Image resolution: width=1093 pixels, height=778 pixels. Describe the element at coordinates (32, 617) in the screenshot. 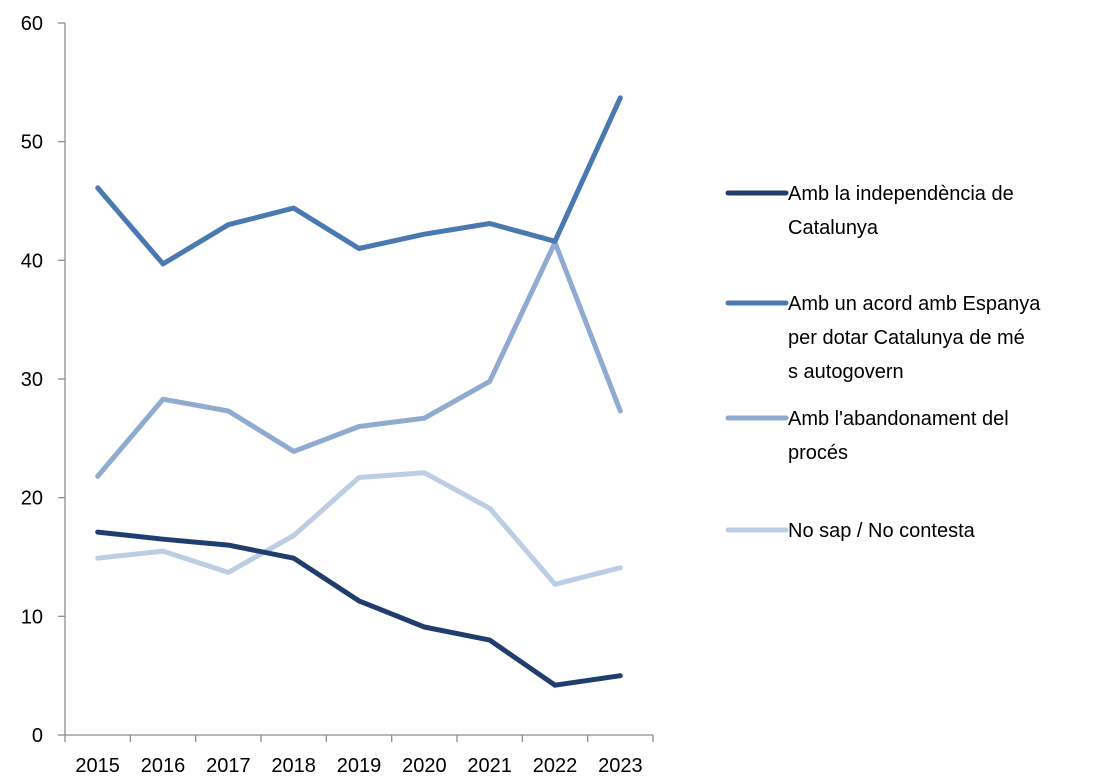

I see `y-tick-label: 10` at that location.